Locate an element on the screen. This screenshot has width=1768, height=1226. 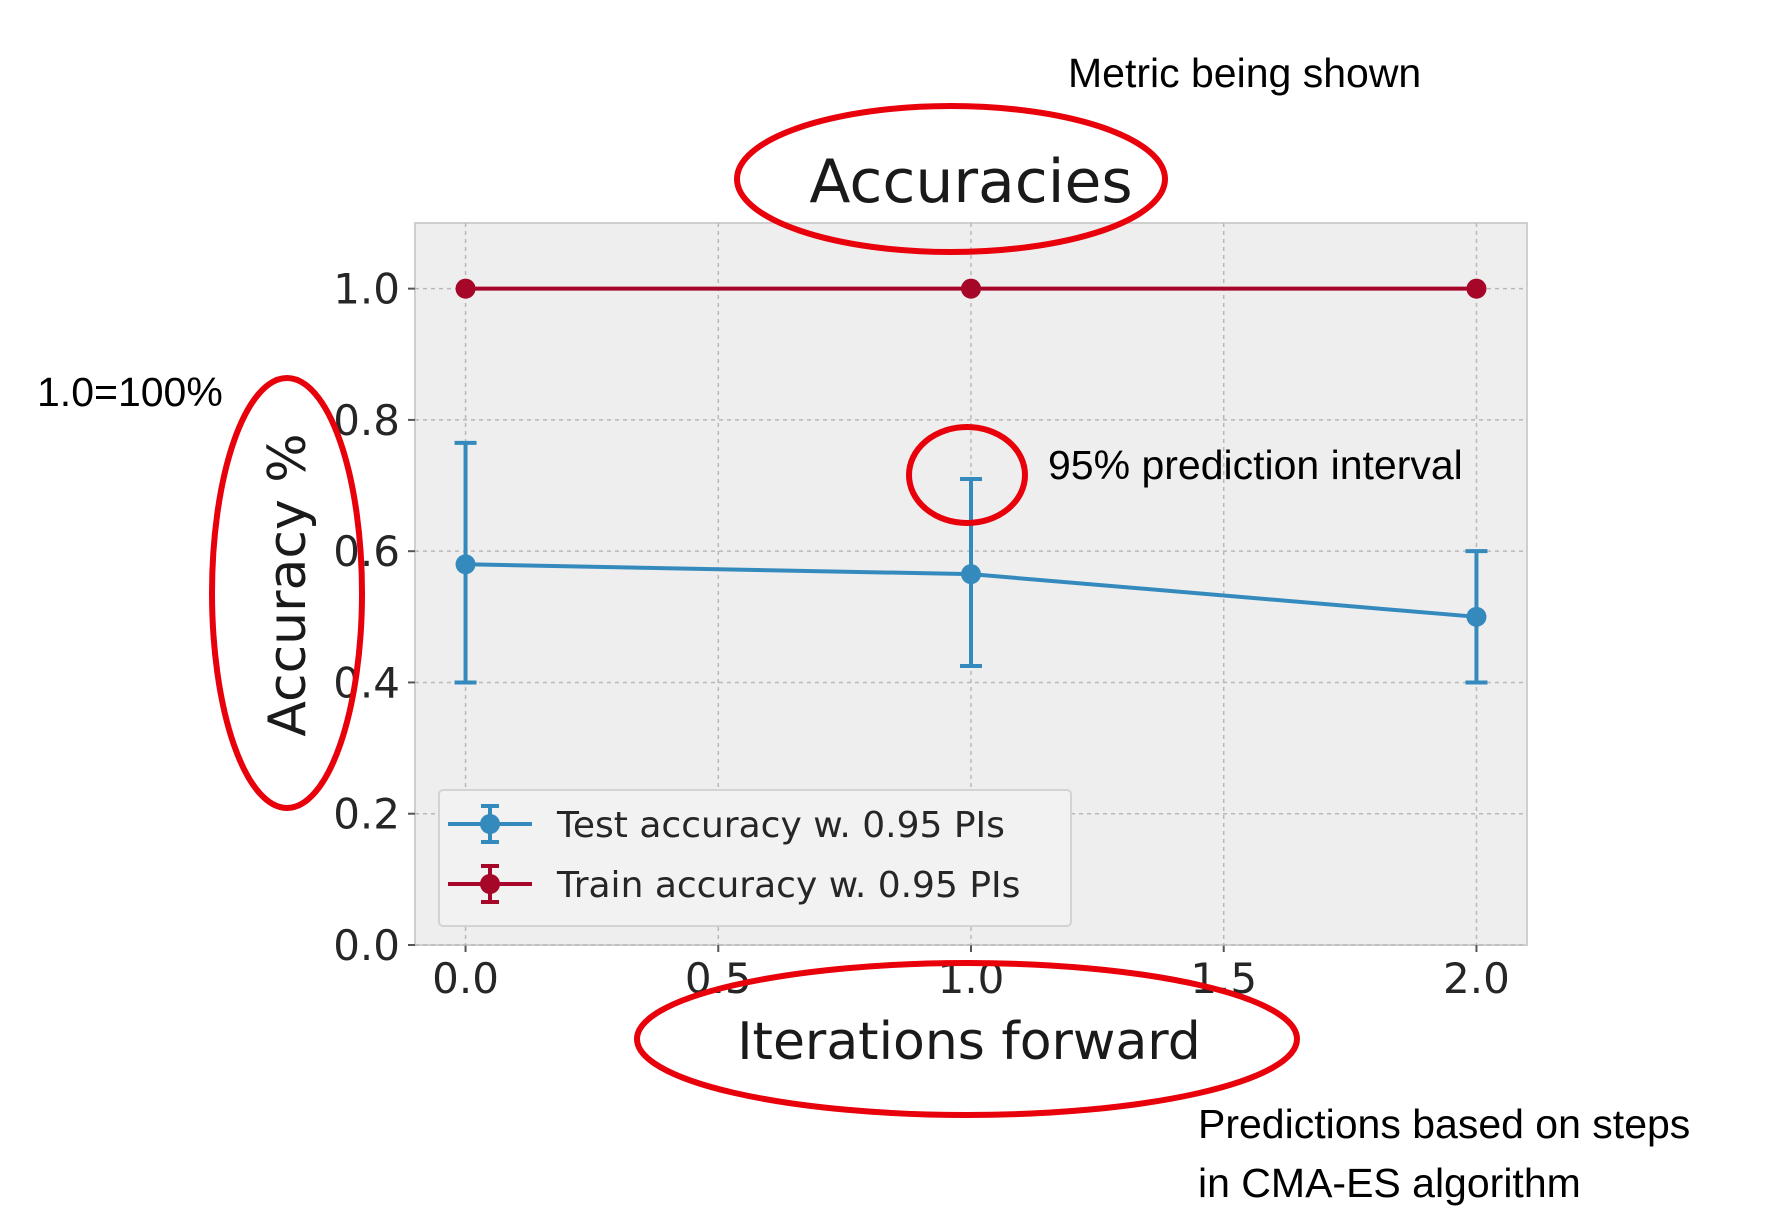
legend-test-label: Test accuracy w. 0.95 PIs is located at coordinates (780, 825).